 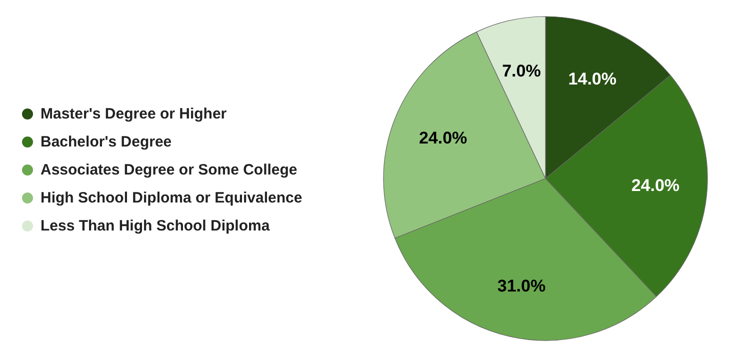 What do you see at coordinates (521, 286) in the screenshot?
I see `data-label: 31.0%` at bounding box center [521, 286].